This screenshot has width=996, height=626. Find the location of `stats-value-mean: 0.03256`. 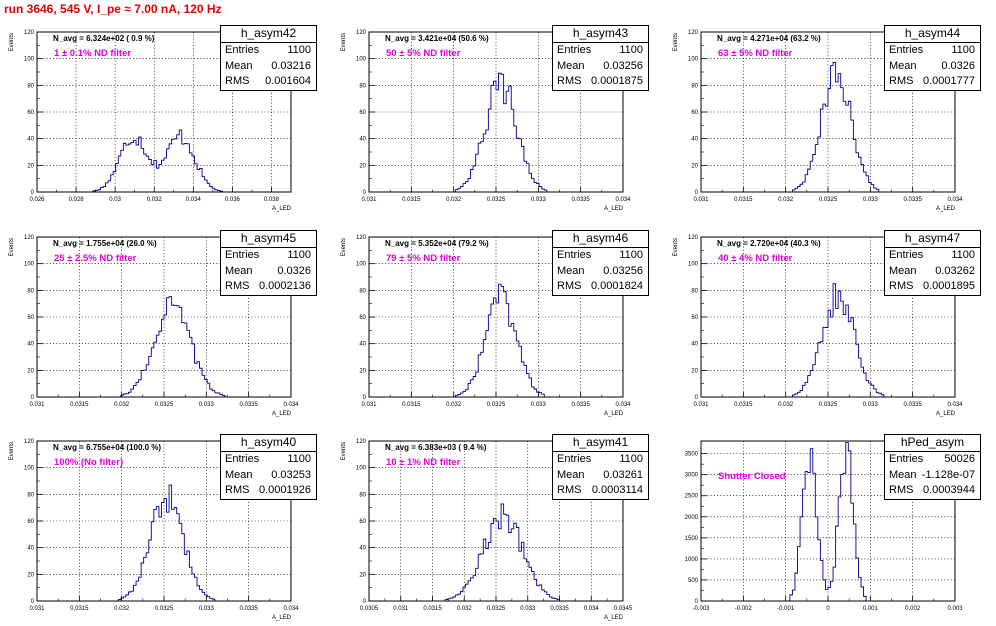

stats-value-mean: 0.03256 is located at coordinates (623, 65).